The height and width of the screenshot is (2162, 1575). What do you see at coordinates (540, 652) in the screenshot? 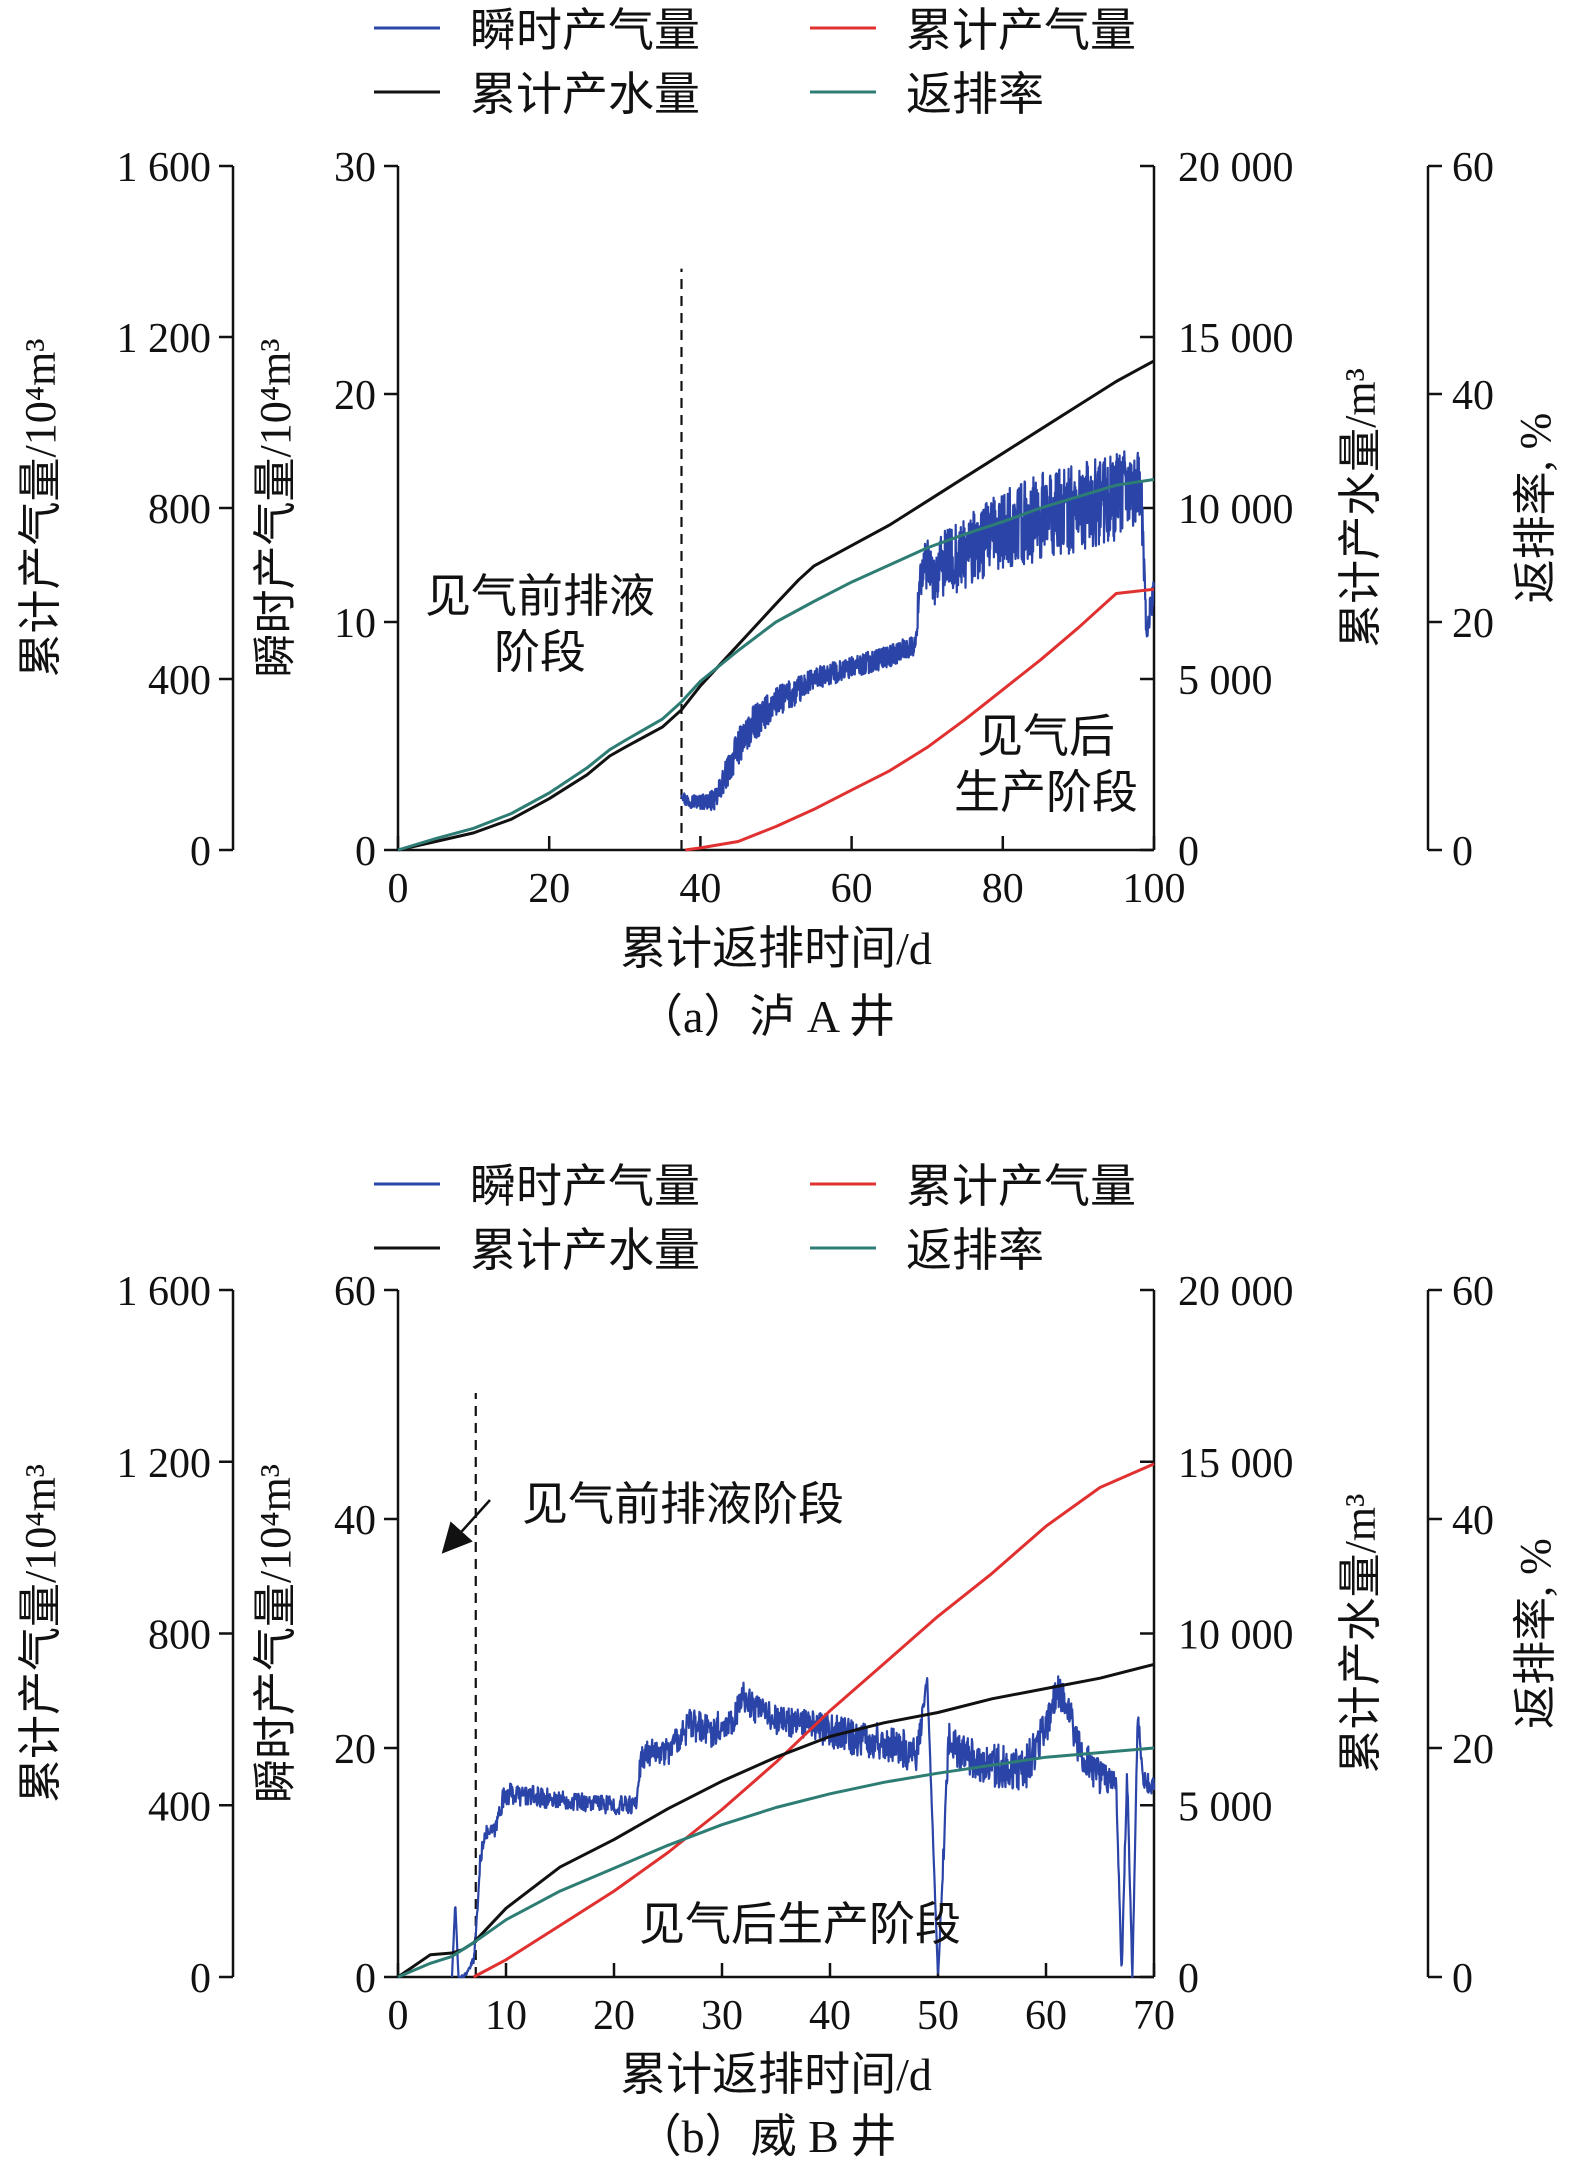
I see `annotation-text: 阶段` at bounding box center [540, 652].